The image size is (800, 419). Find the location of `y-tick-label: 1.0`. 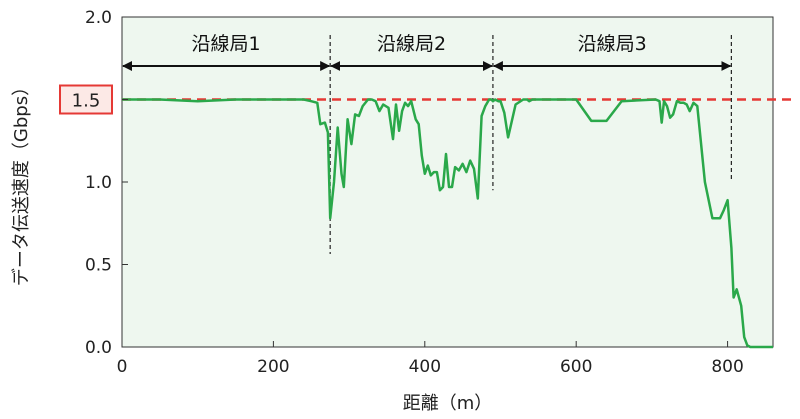

y-tick-label: 1.0 is located at coordinates (98, 183).